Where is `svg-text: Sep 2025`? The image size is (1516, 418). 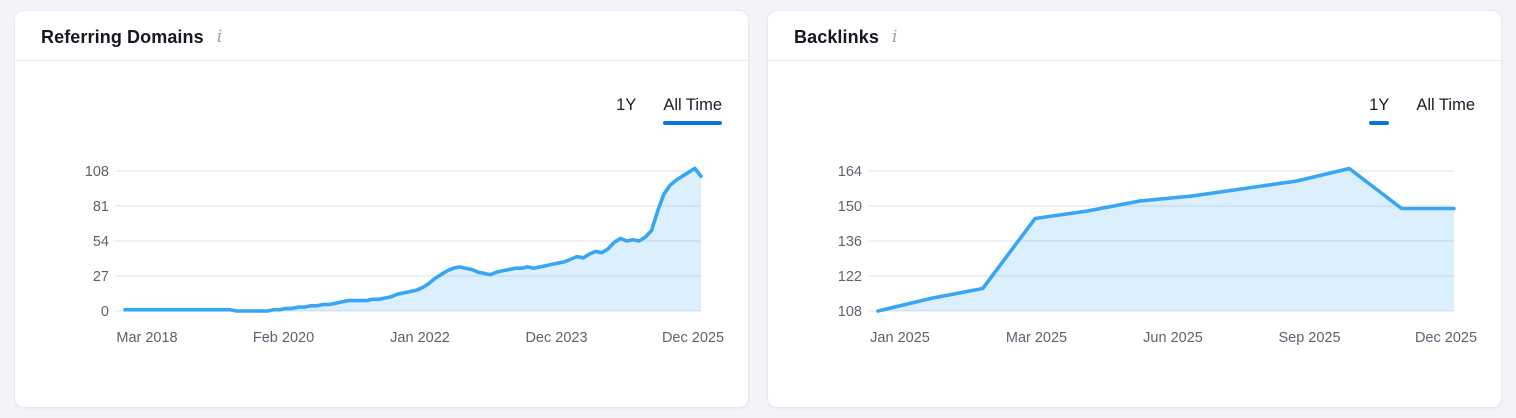 svg-text: Sep 2025 is located at coordinates (1309, 338).